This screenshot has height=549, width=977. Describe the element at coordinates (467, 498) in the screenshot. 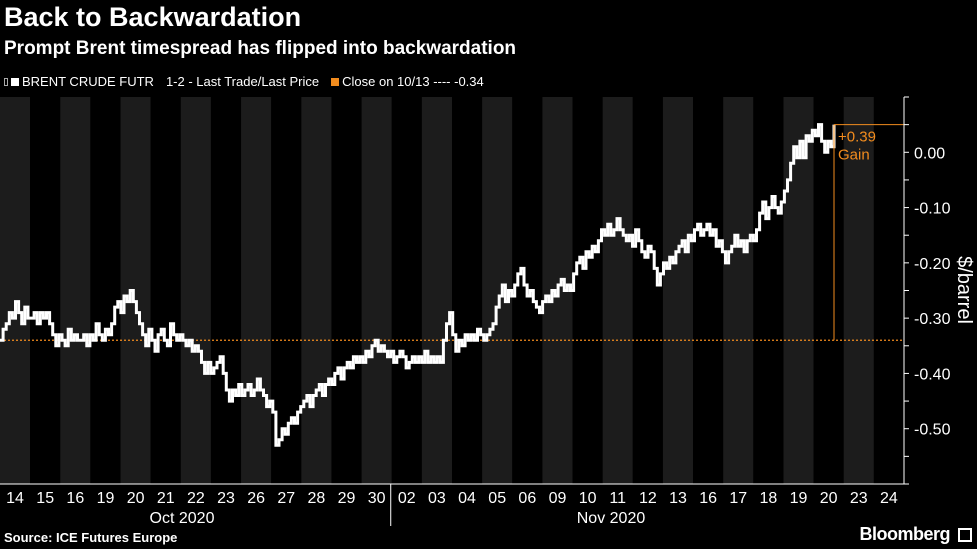

I see `x-tick-label: 04` at that location.